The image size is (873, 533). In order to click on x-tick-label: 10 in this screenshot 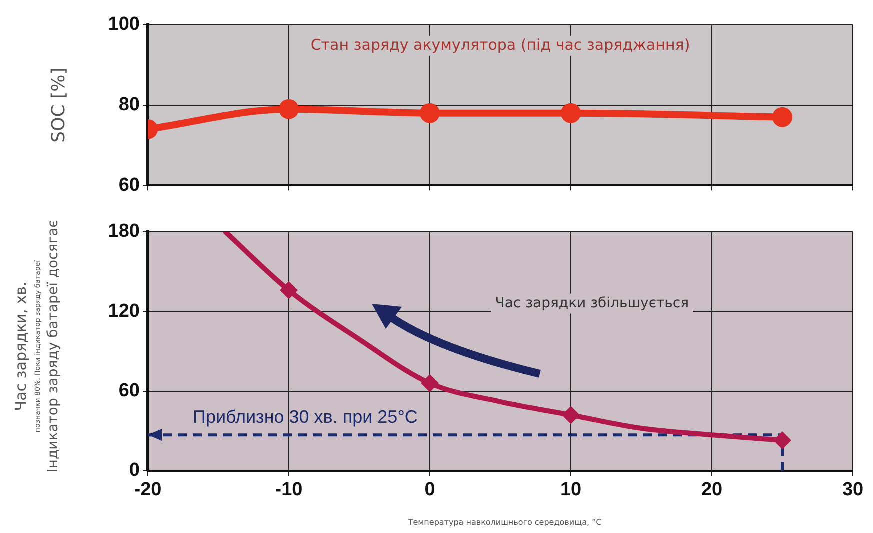, I will do `click(571, 490)`.